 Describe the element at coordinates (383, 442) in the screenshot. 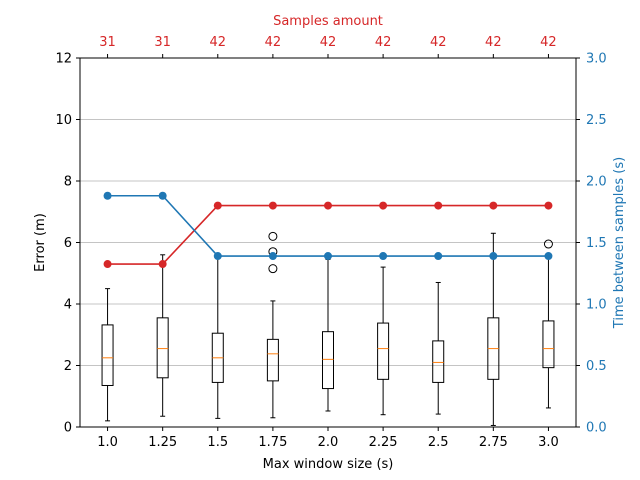

I see `x-tick-label: 2.25` at that location.